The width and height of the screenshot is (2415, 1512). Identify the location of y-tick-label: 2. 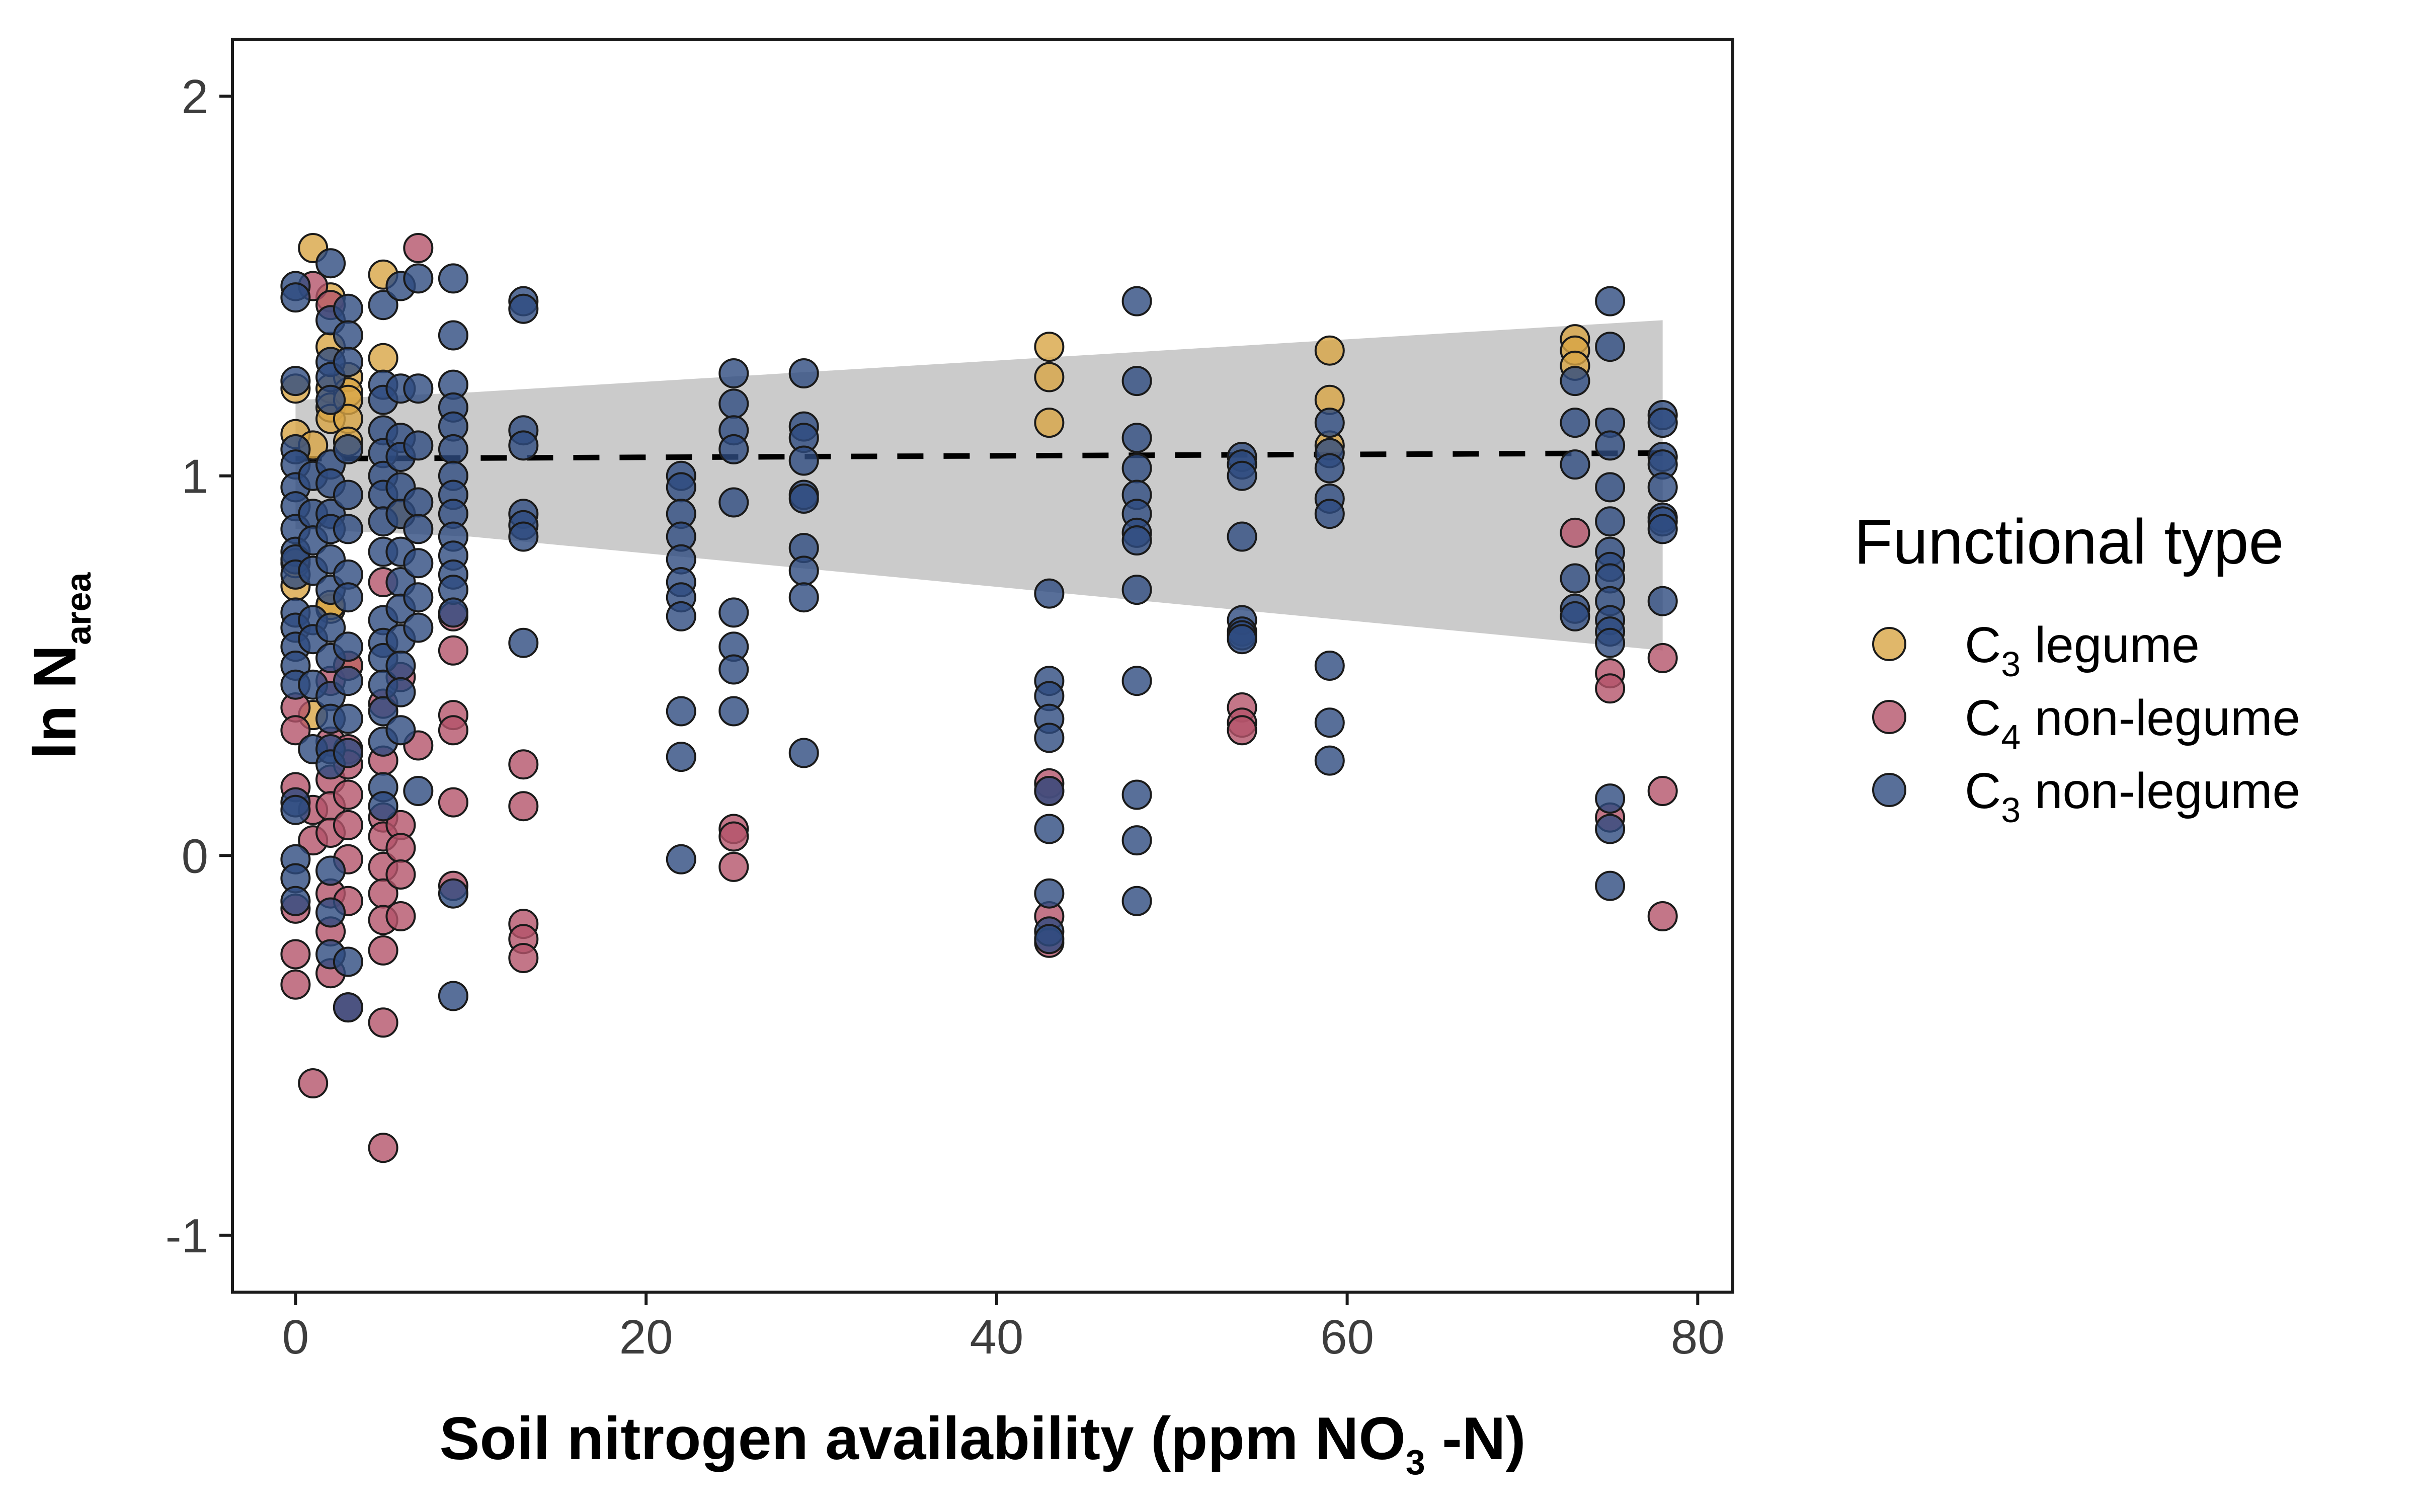
(195, 97).